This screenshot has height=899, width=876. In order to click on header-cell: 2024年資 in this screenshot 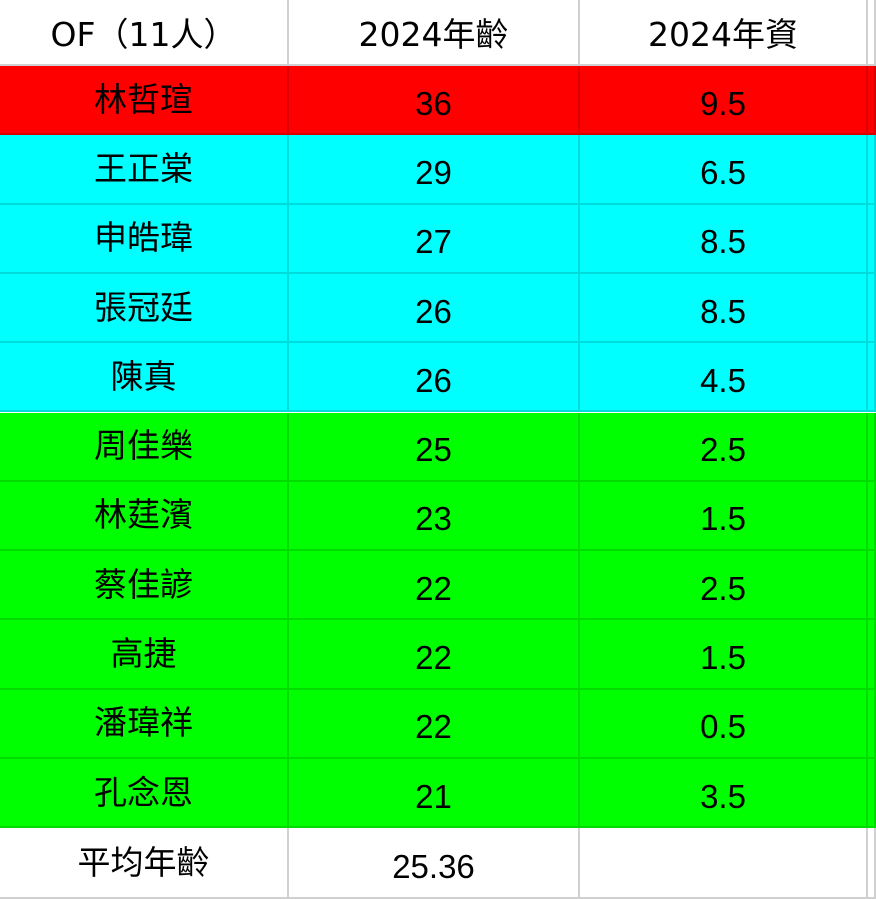, I will do `click(724, 33)`.